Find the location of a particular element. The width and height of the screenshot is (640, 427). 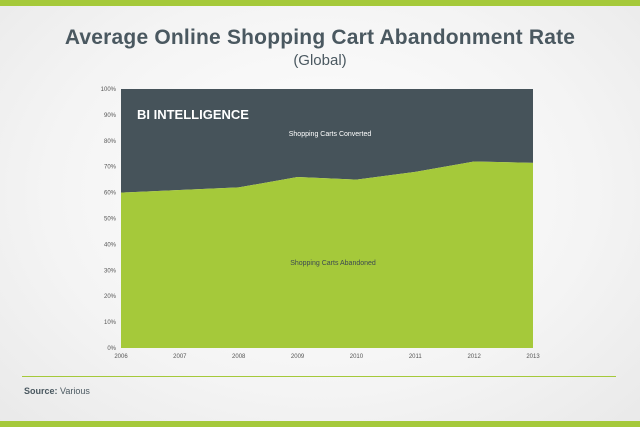

y-tick-label: 10% is located at coordinates (110, 323).